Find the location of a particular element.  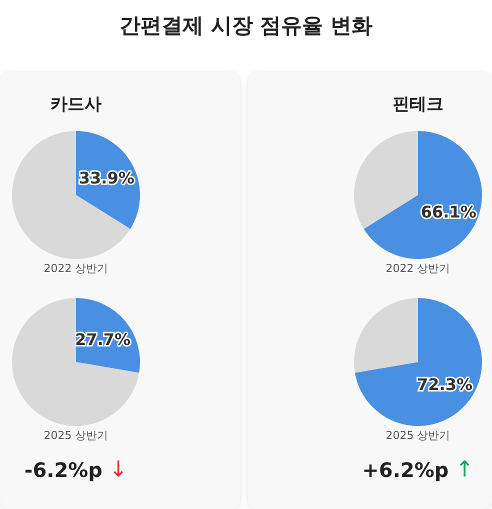

text: 간편결제 시장 점유율 변화 is located at coordinates (246, 26).